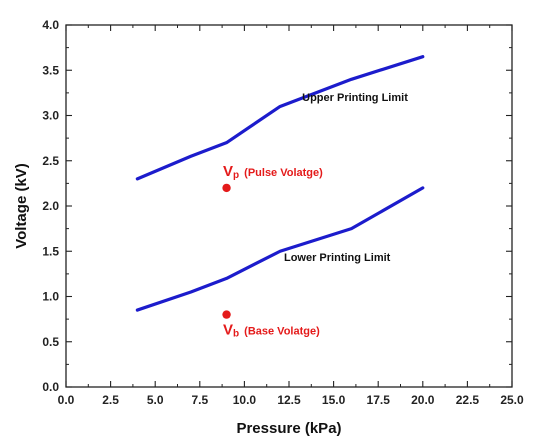 The width and height of the screenshot is (550, 441). Describe the element at coordinates (199, 400) in the screenshot. I see `x-tick-label: 7.5` at that location.